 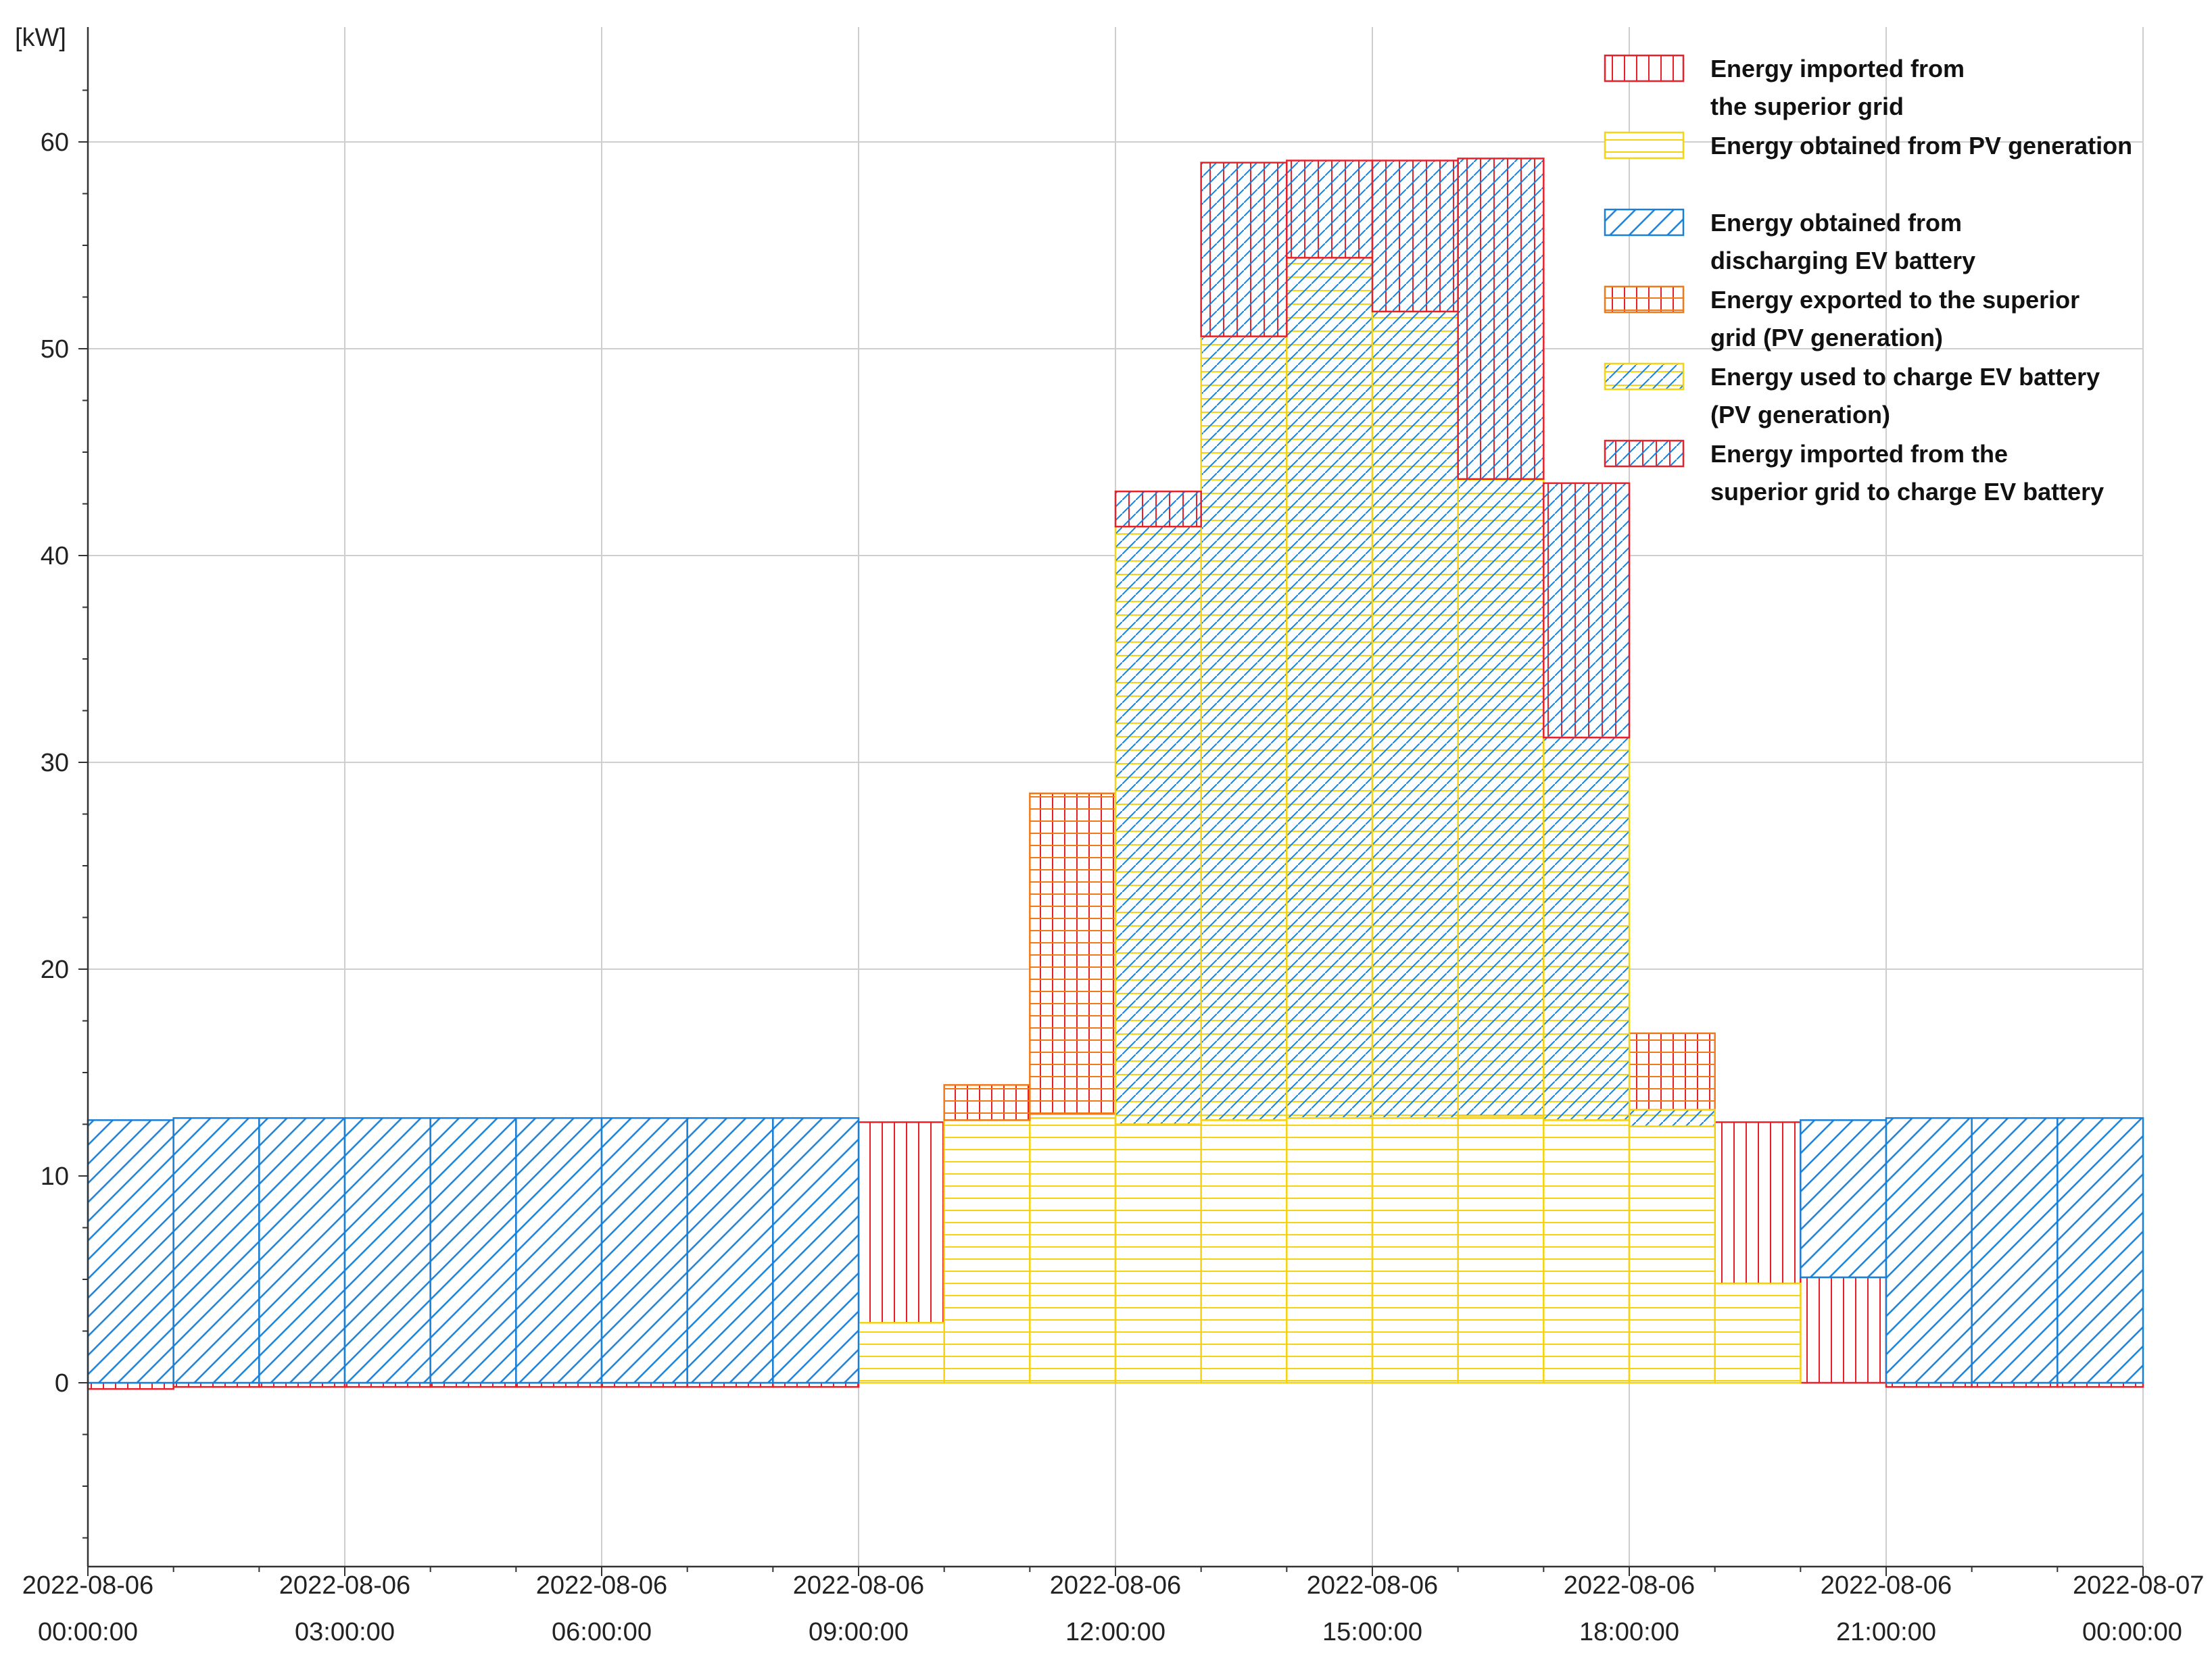 I want to click on bar-ev_discharge-h20, so click(x=1844, y=1199).